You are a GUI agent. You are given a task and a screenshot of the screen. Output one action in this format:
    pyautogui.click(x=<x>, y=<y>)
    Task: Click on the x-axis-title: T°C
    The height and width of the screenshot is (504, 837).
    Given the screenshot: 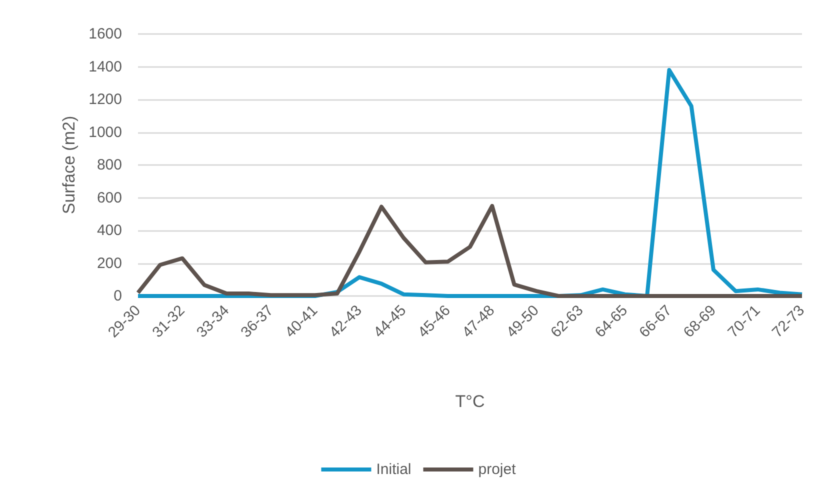 What is the action you would take?
    pyautogui.click(x=470, y=401)
    